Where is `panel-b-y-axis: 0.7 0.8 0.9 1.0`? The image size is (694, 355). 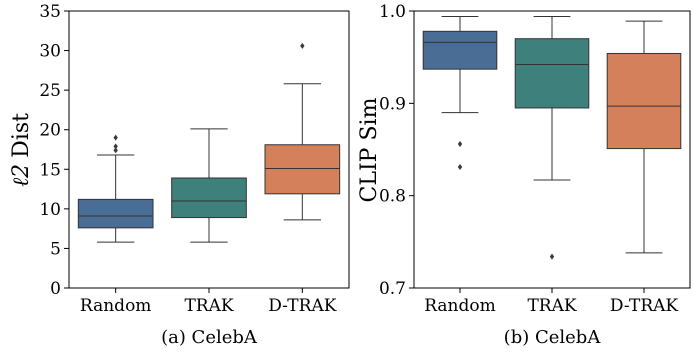
panel-b-y-axis: 0.7 0.8 0.9 1.0 is located at coordinates (396, 150).